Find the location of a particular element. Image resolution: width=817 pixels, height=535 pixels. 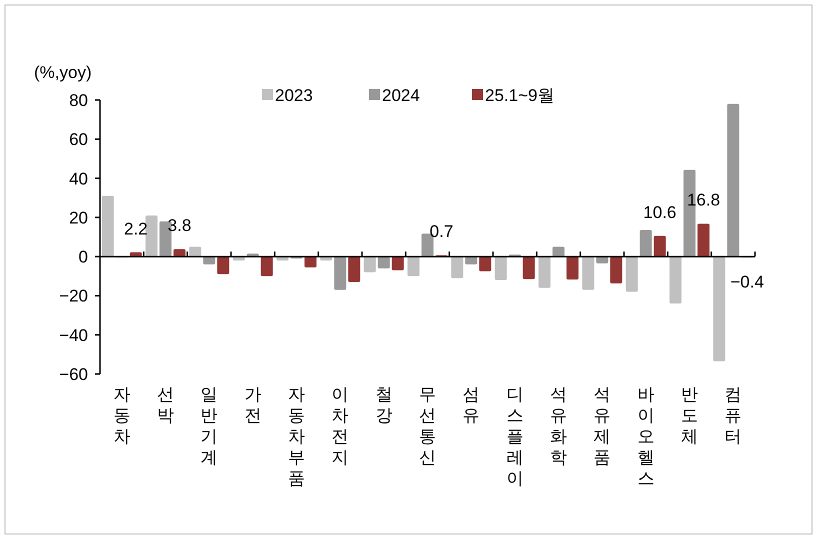

x-tick-label: 컴퓨터 is located at coordinates (733, 415).